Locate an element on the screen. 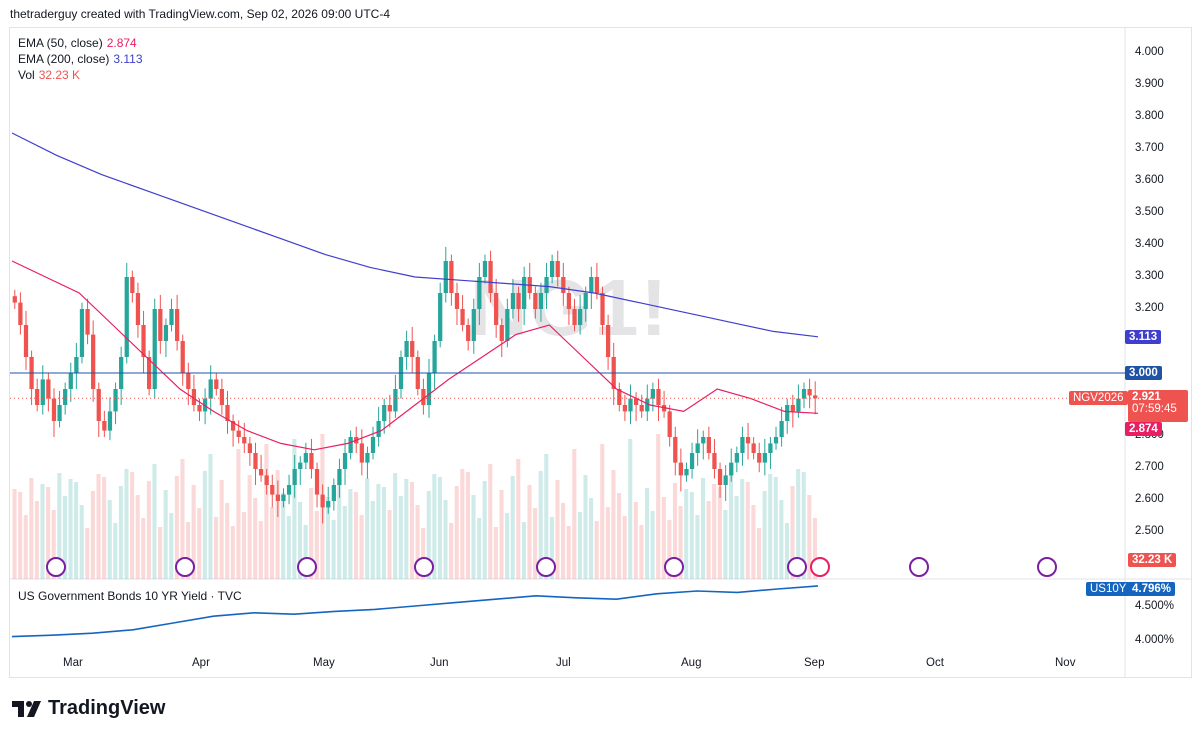 The image size is (1202, 738). legend-ema200-value: 3.113 is located at coordinates (128, 59).